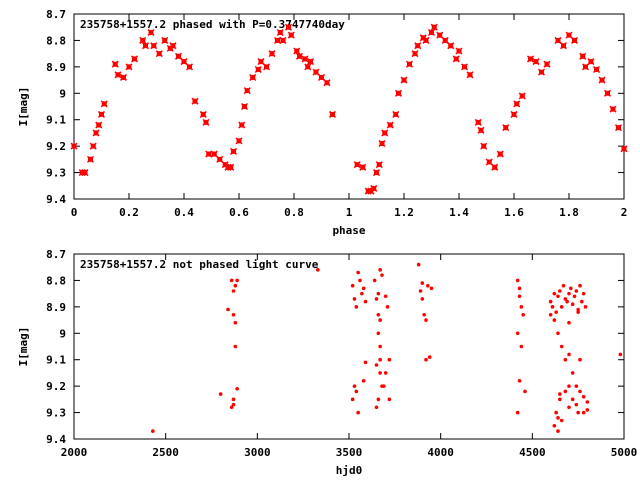 This screenshot has height=480, width=640. I want to click on x-tick-label: 4000, so click(440, 452).